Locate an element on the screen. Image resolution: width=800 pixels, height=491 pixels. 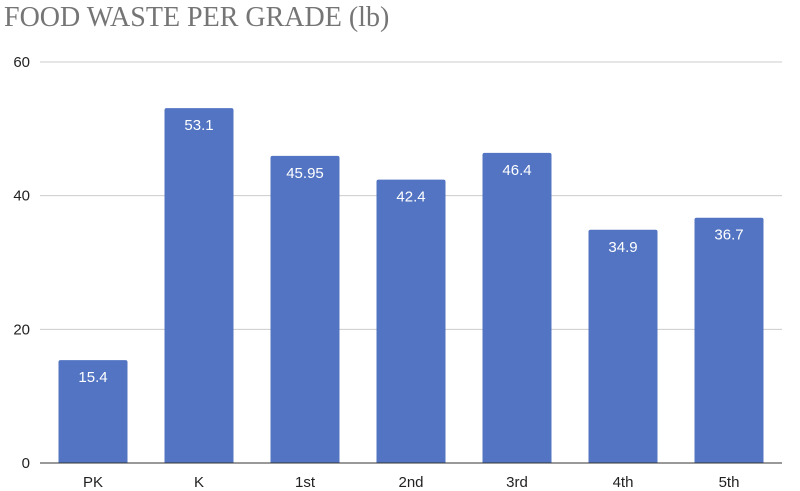
bar-2nd is located at coordinates (411, 321).